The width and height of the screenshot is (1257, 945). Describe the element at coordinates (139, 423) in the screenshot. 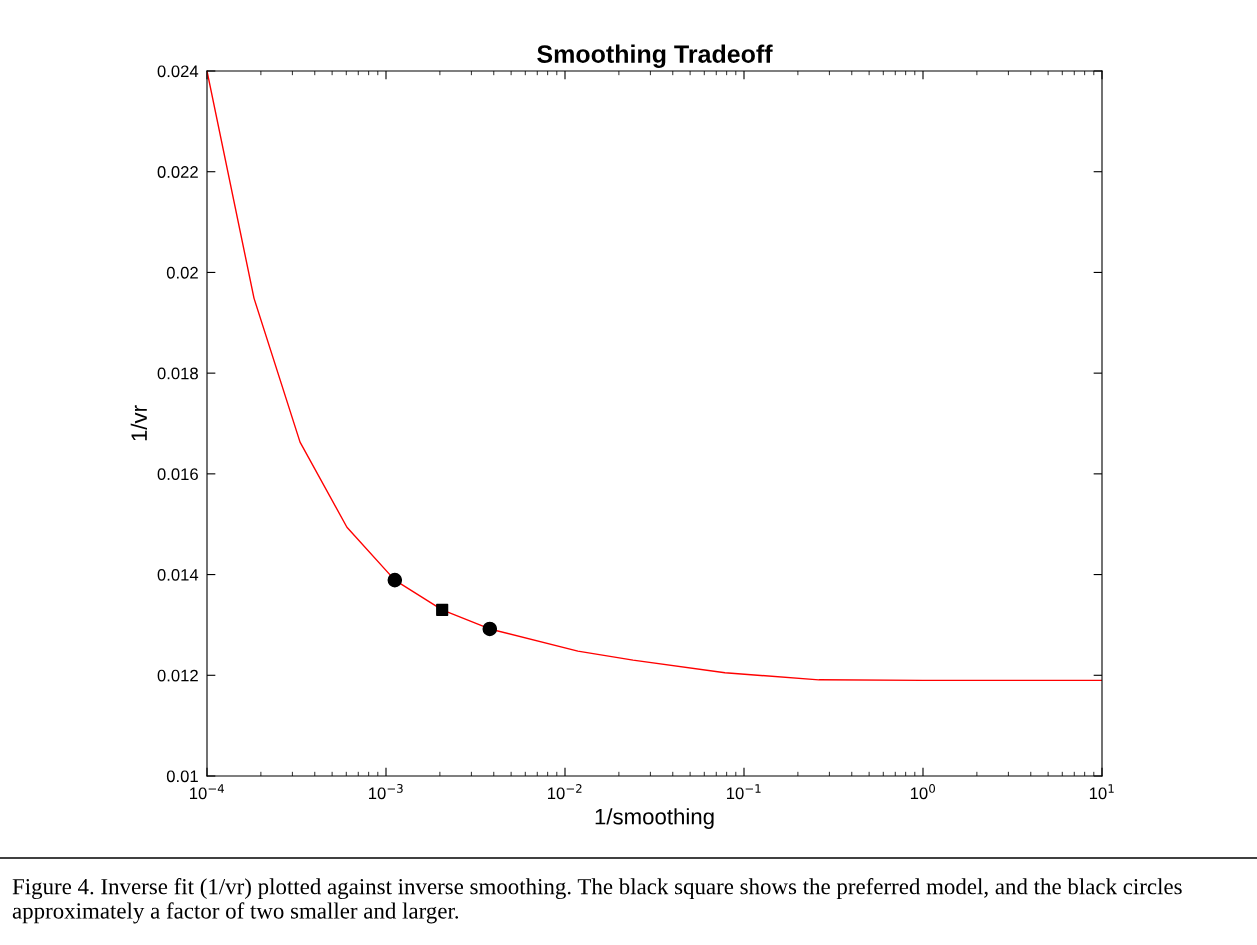

I see `y-axis-title: 1/vr` at that location.